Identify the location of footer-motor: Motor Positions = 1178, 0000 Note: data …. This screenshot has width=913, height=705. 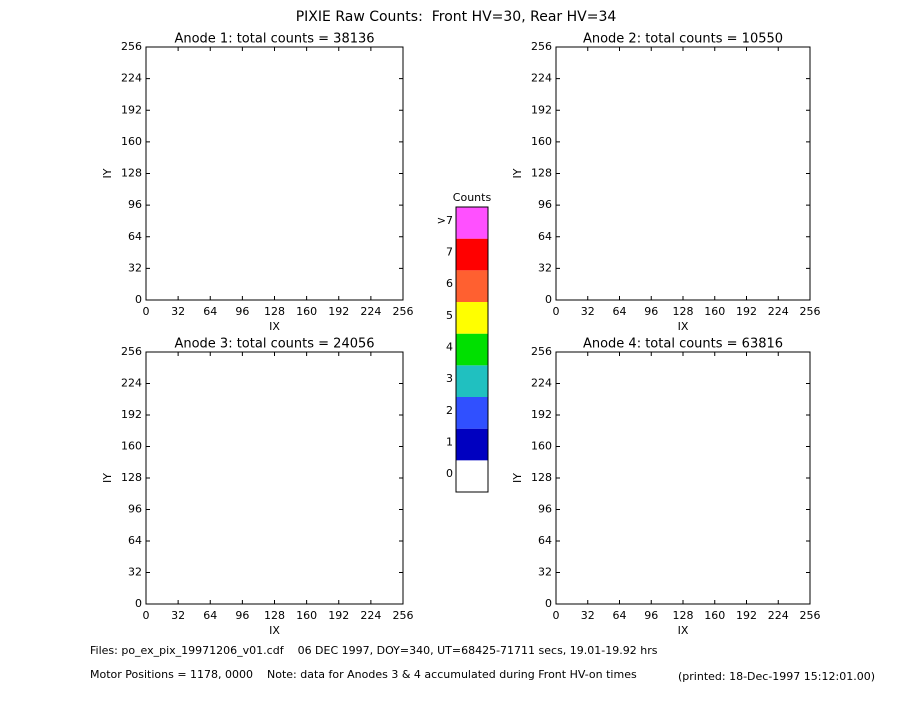
(363, 674).